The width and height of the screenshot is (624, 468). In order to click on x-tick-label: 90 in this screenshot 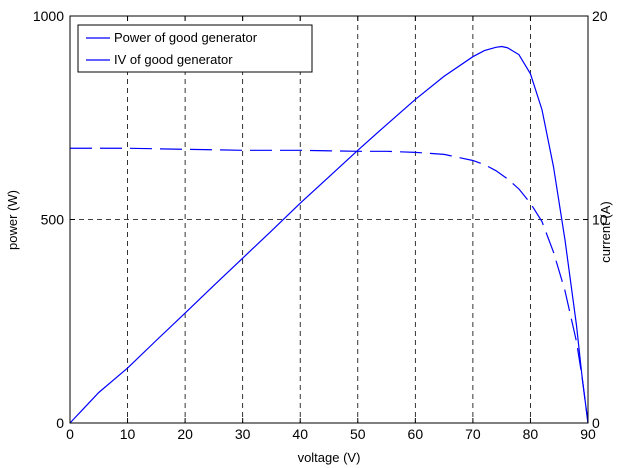, I will do `click(588, 434)`.